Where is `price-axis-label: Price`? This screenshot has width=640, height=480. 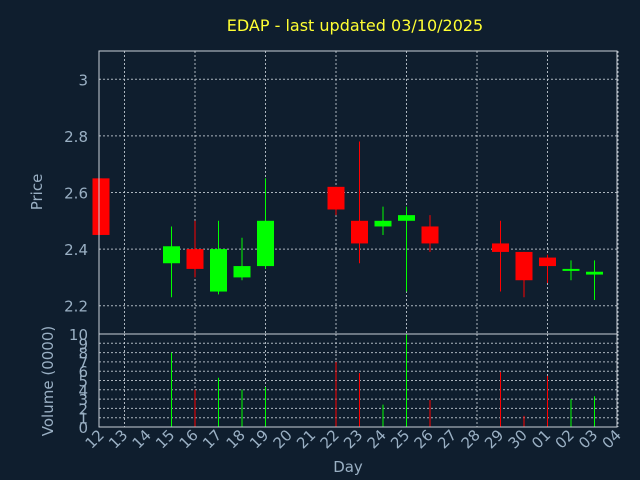 price-axis-label: Price is located at coordinates (37, 192).